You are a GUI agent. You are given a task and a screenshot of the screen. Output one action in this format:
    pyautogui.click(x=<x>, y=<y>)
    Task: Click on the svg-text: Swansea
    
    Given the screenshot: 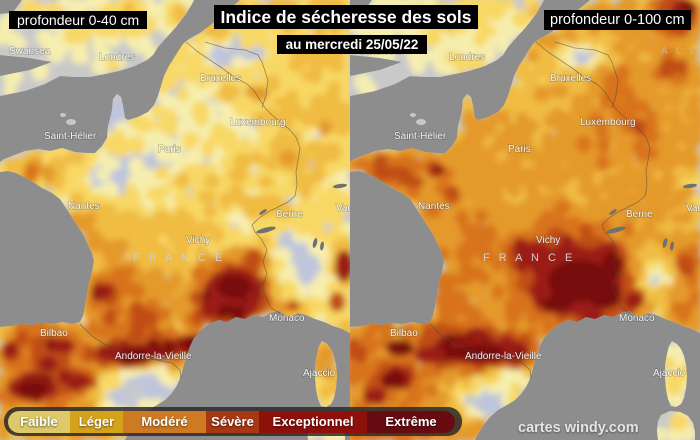 What is the action you would take?
    pyautogui.click(x=30, y=51)
    